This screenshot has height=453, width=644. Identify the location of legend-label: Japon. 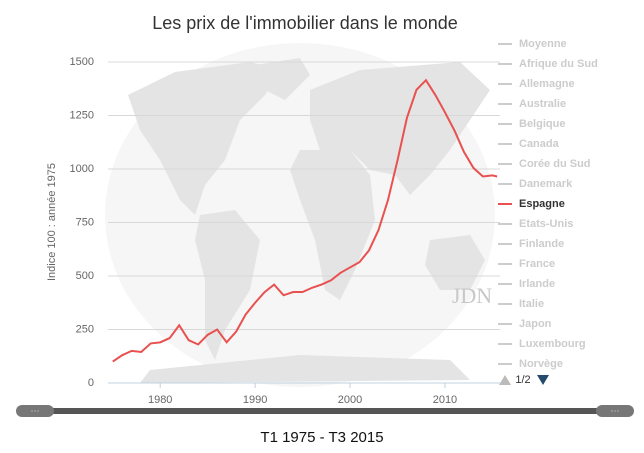
(535, 324).